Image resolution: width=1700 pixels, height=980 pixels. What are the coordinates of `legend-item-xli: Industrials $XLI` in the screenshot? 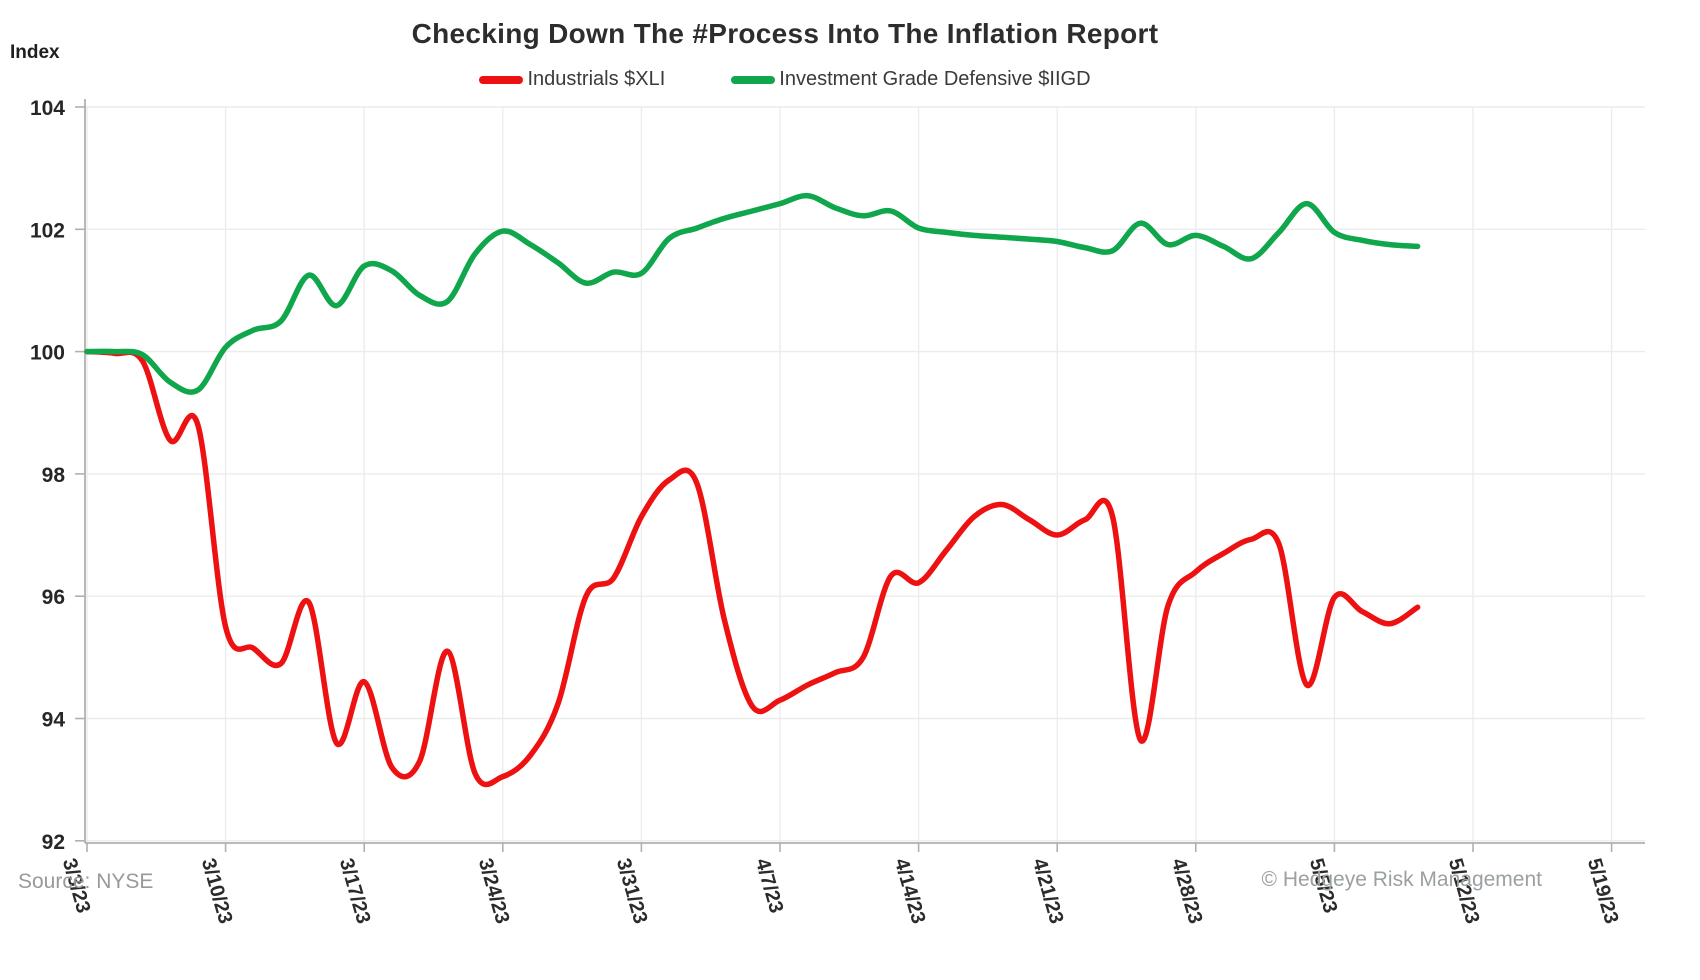 It's located at (572, 79).